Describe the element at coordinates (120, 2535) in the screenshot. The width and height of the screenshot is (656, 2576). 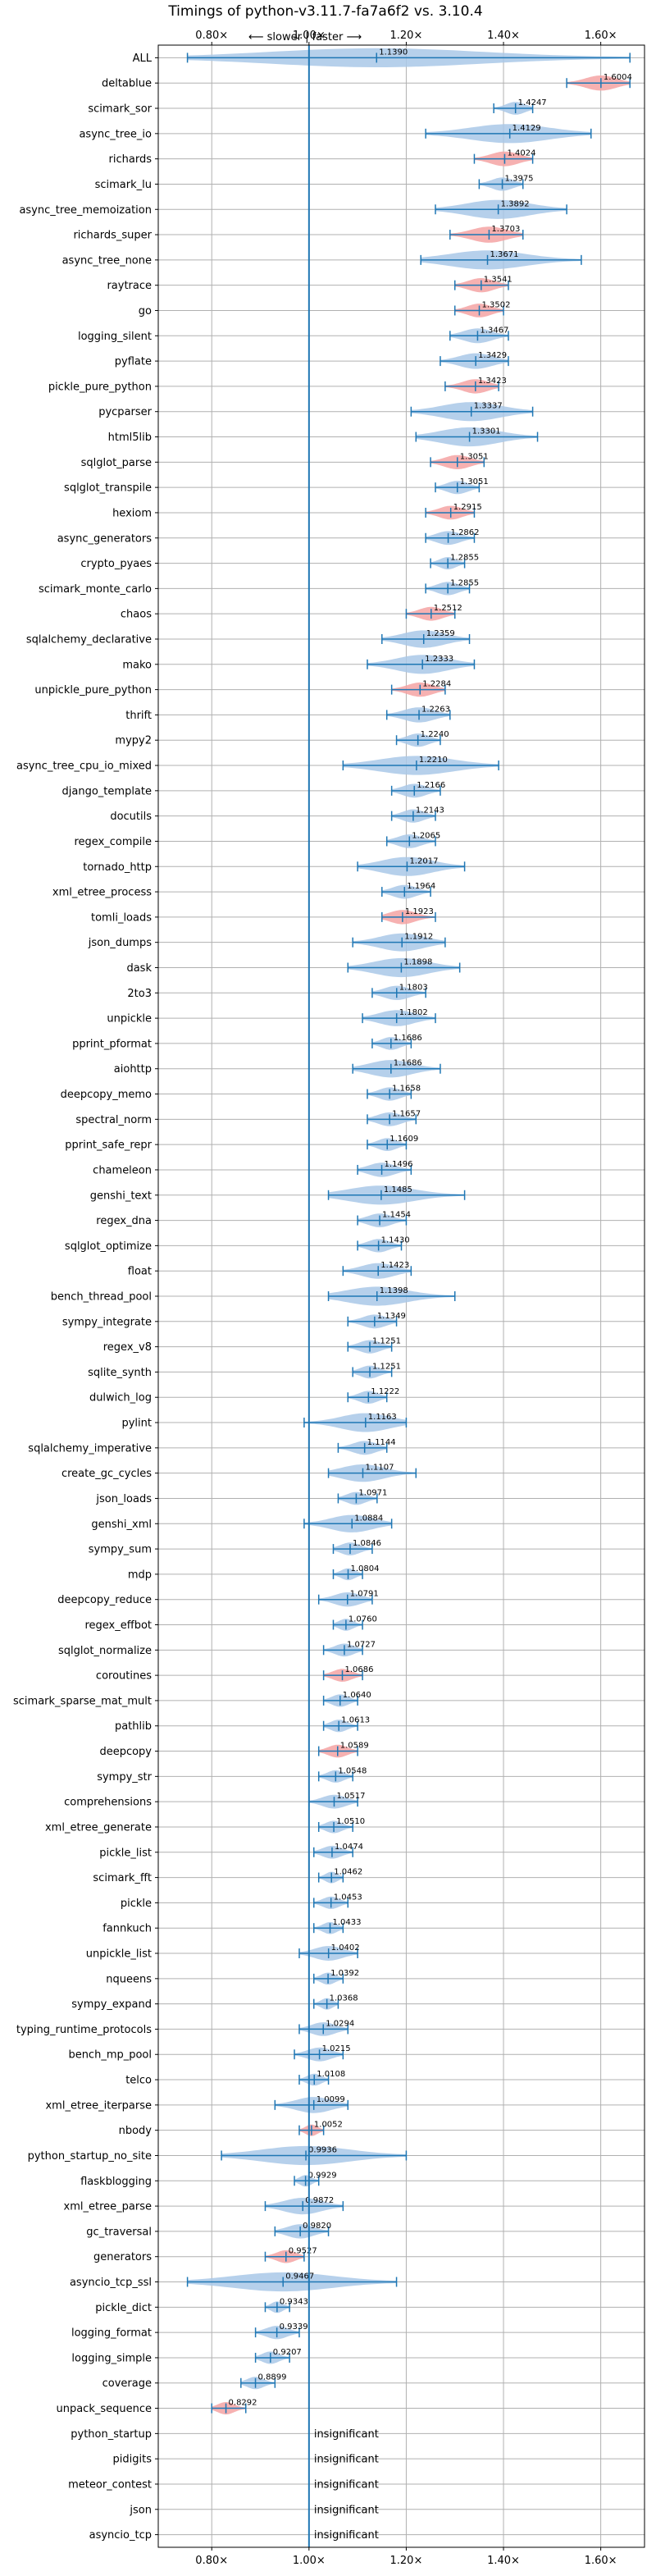
I see `category-label-98: asyncio_tcp` at that location.